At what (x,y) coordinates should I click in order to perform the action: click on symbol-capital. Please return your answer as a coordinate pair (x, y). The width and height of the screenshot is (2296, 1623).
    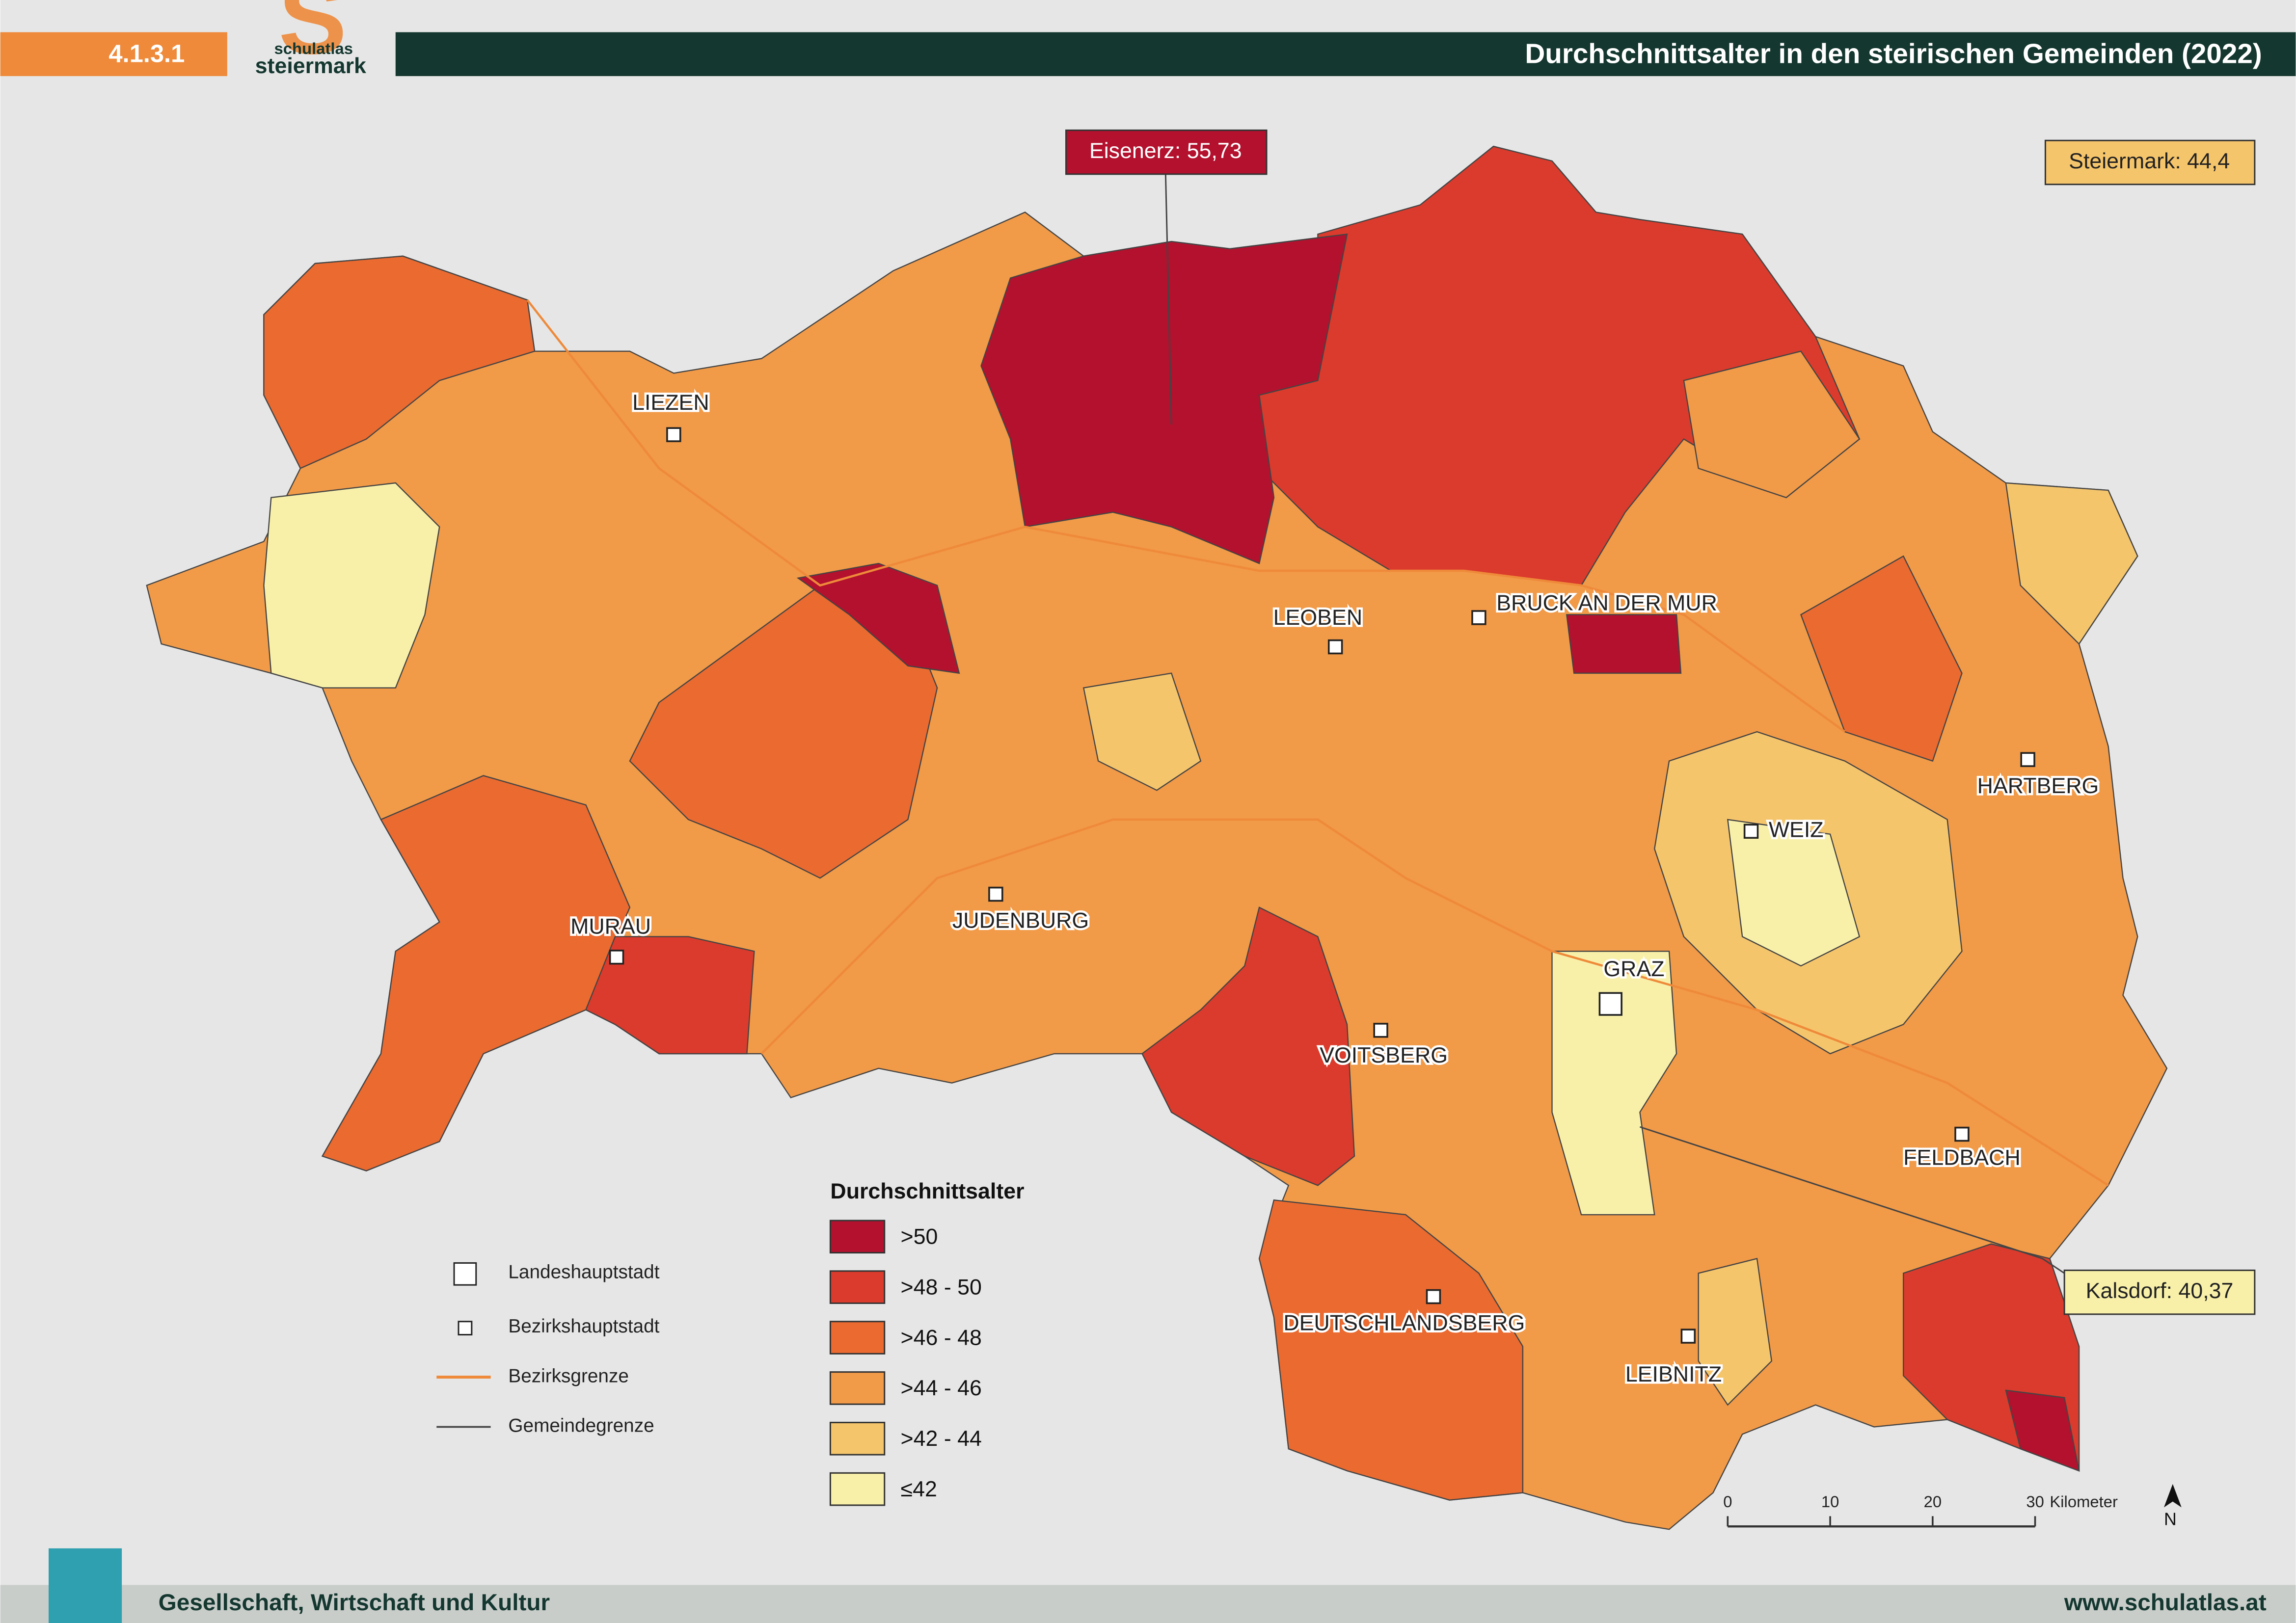
    Looking at the image, I should click on (465, 1274).